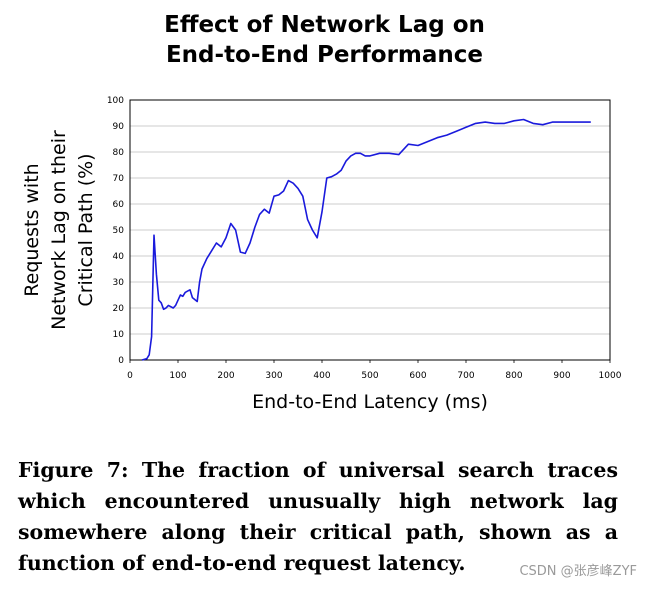 The height and width of the screenshot is (589, 649). I want to click on x-tick-label: 600, so click(417, 376).